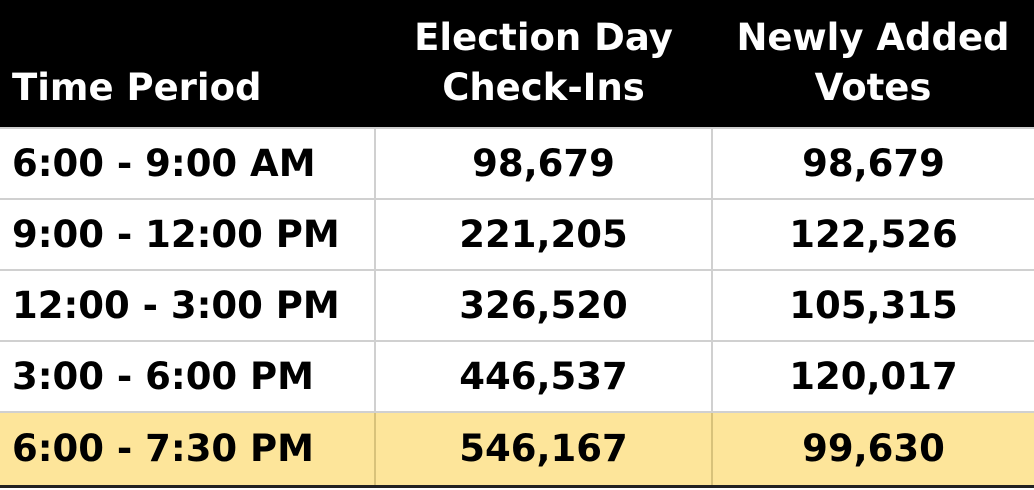 This screenshot has width=1034, height=490. Describe the element at coordinates (543, 305) in the screenshot. I see `cell-checkins: 326,520` at that location.